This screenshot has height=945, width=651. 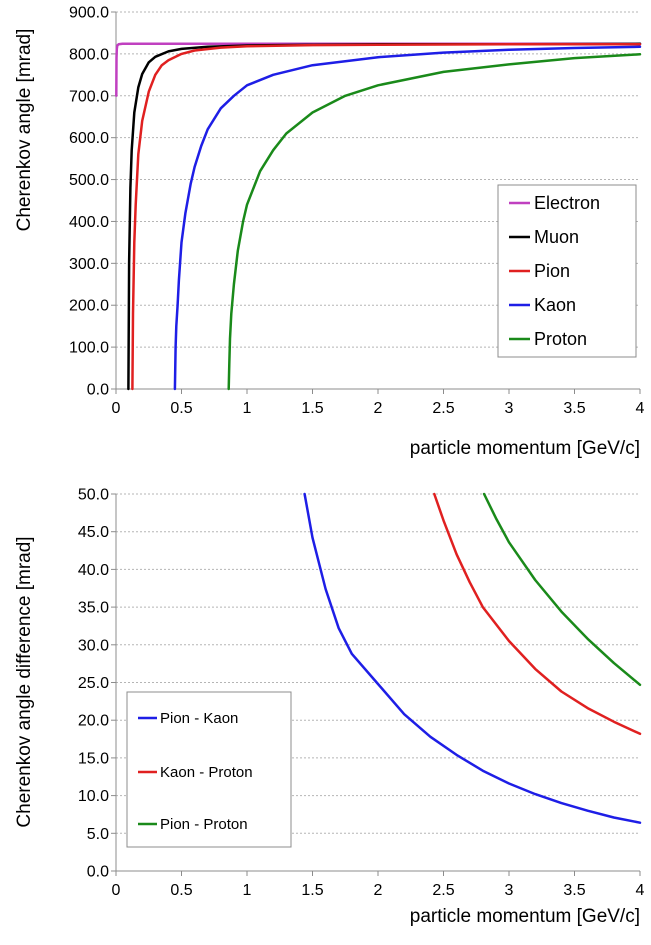 What do you see at coordinates (567, 203) in the screenshot?
I see `legend-label-electron: Electron` at bounding box center [567, 203].